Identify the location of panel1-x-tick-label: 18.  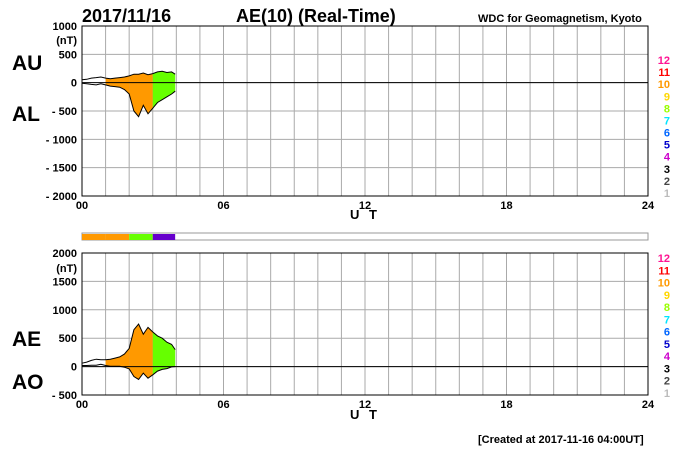
(506, 206).